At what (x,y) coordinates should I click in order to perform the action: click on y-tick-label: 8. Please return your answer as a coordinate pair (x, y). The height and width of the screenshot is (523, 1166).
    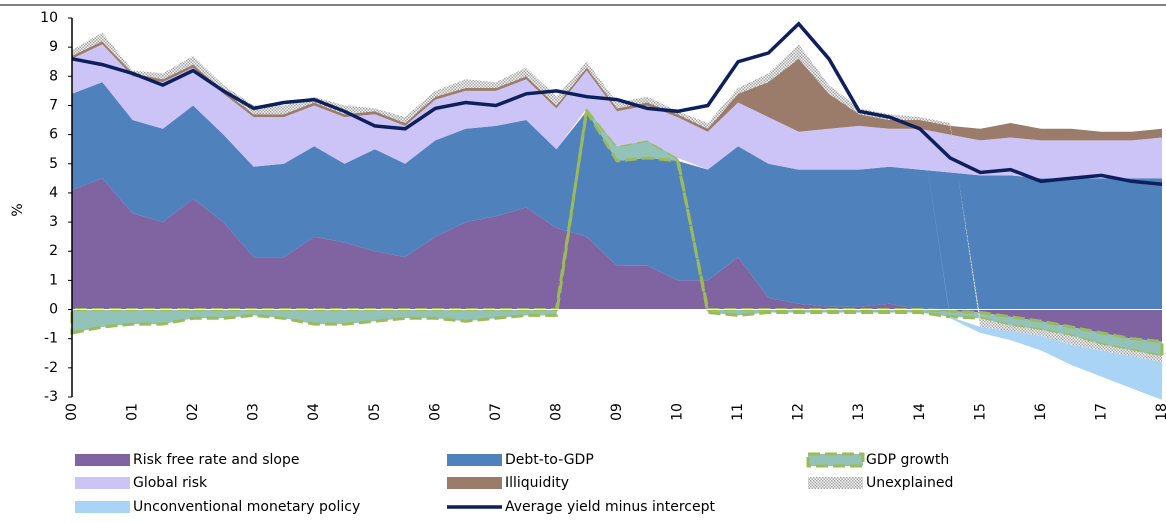
    Looking at the image, I should click on (53, 76).